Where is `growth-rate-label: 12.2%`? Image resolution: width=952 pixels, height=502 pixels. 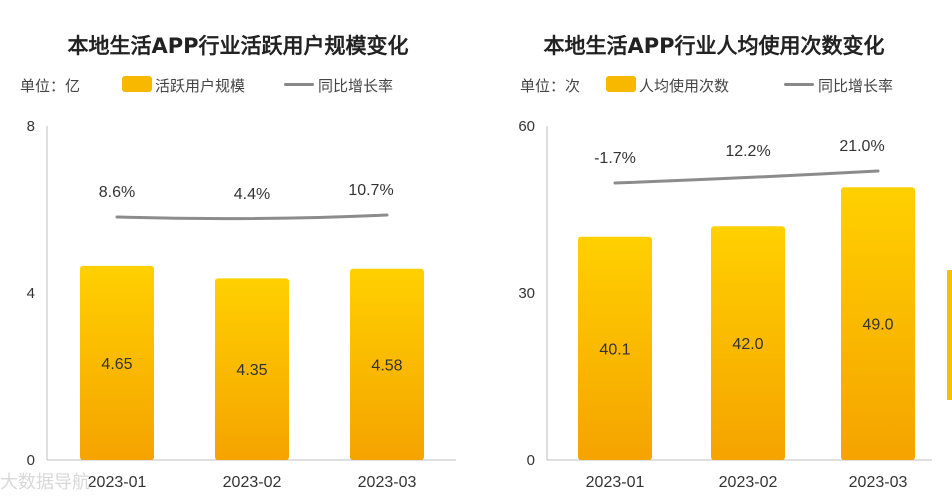
growth-rate-label: 12.2% is located at coordinates (747, 151).